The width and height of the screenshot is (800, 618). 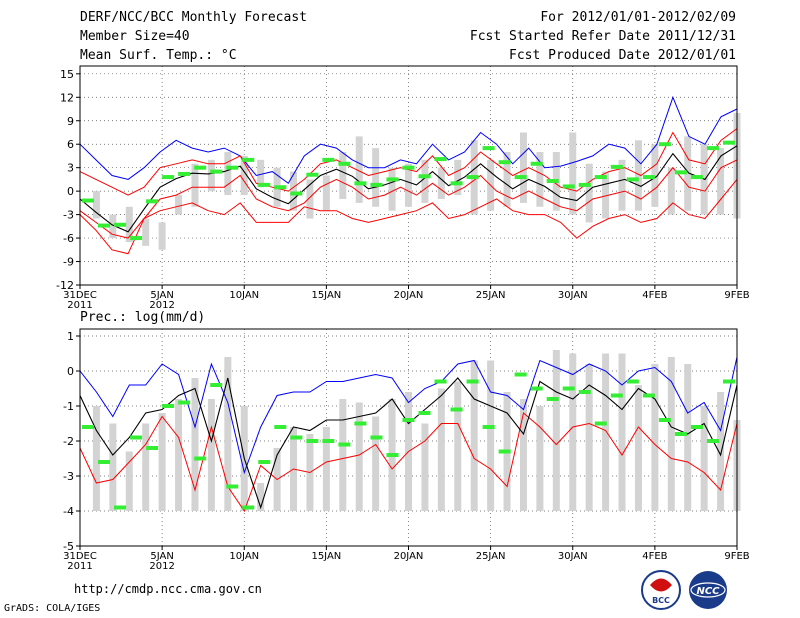 What do you see at coordinates (68, 476) in the screenshot?
I see `prec-ytick-label: -3` at bounding box center [68, 476].